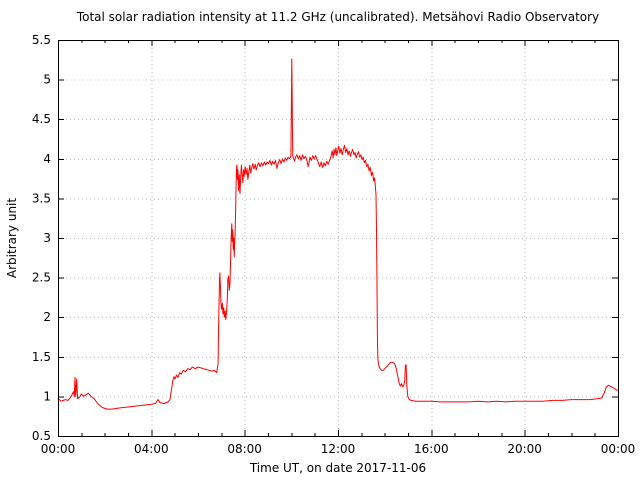 The image size is (640, 480). I want to click on y-tick-label: 2.5, so click(41, 278).